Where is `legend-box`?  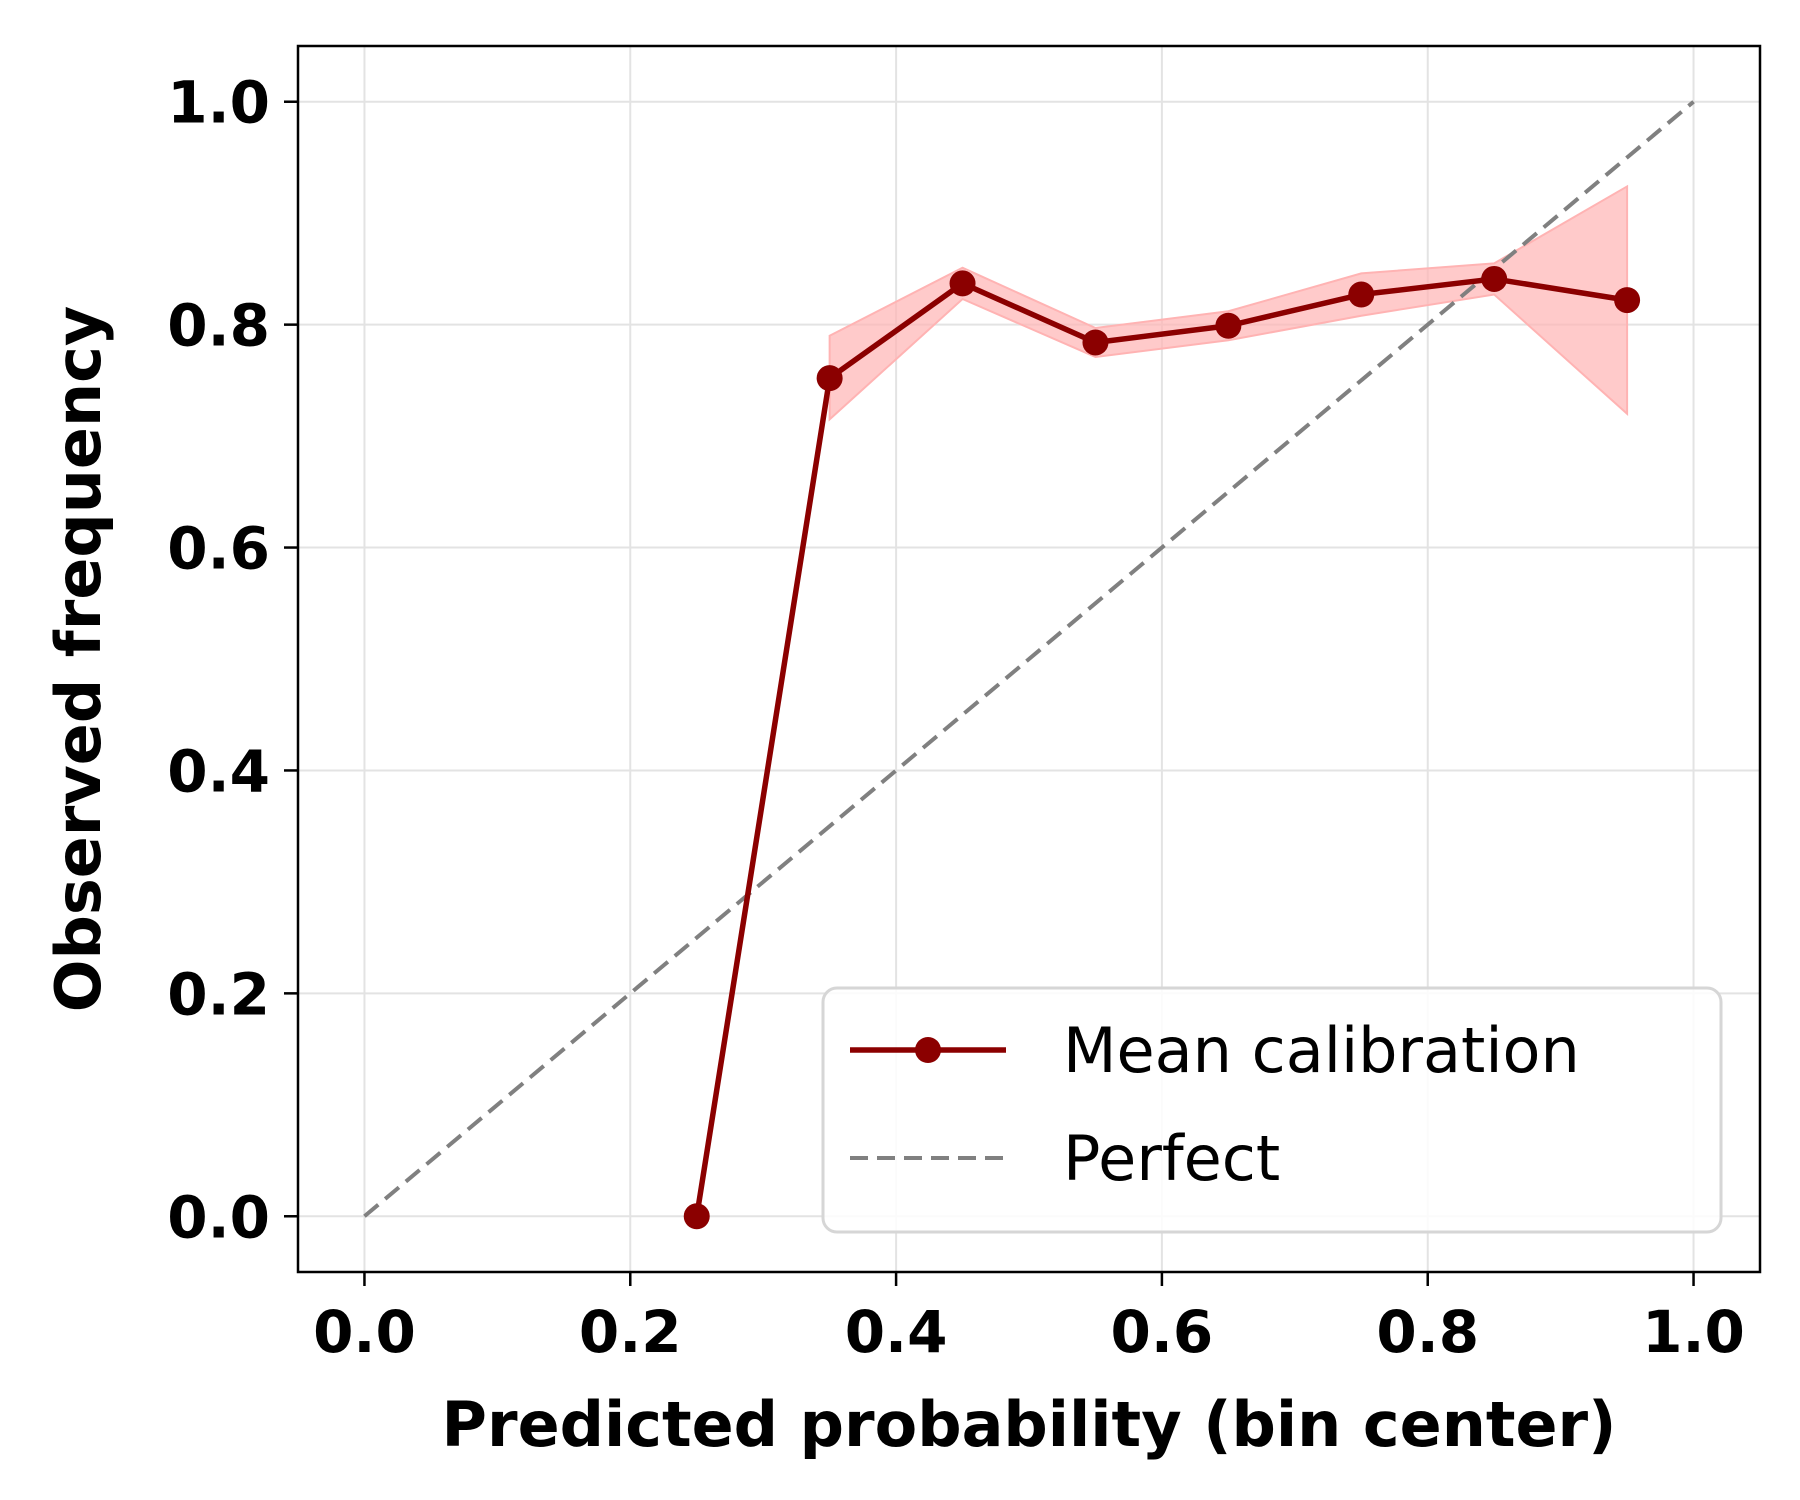 legend-box is located at coordinates (1272, 1110).